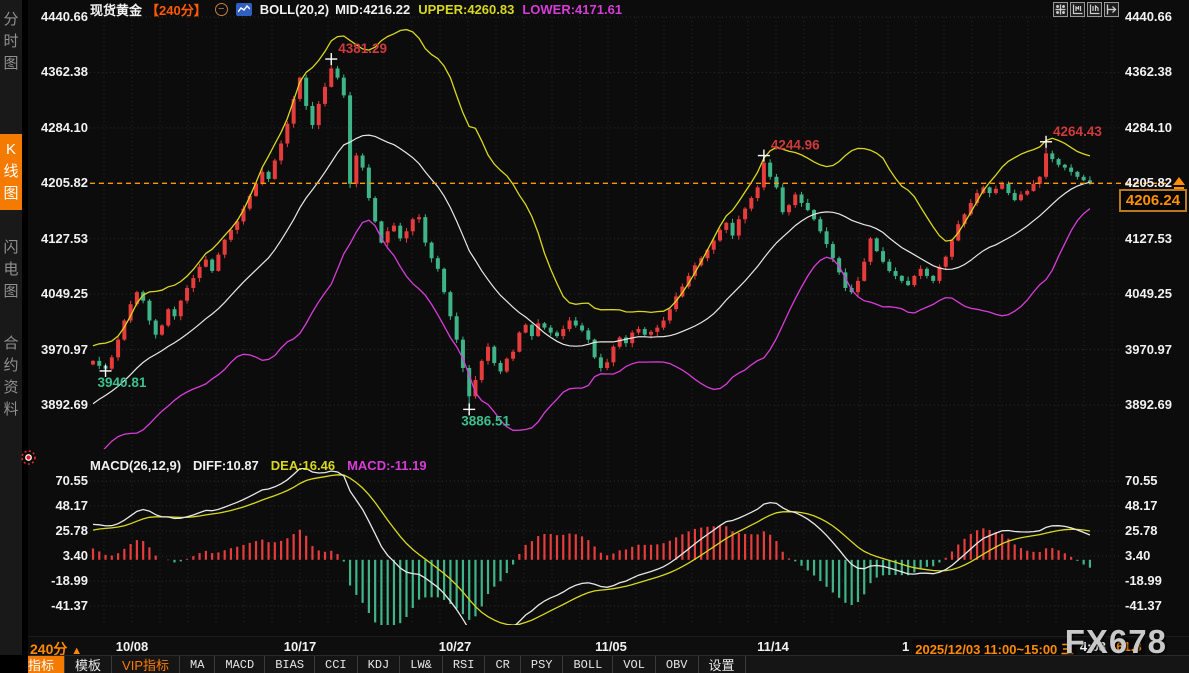  Describe the element at coordinates (42, 664) in the screenshot. I see `toolbar-item-xx: 指标` at that location.